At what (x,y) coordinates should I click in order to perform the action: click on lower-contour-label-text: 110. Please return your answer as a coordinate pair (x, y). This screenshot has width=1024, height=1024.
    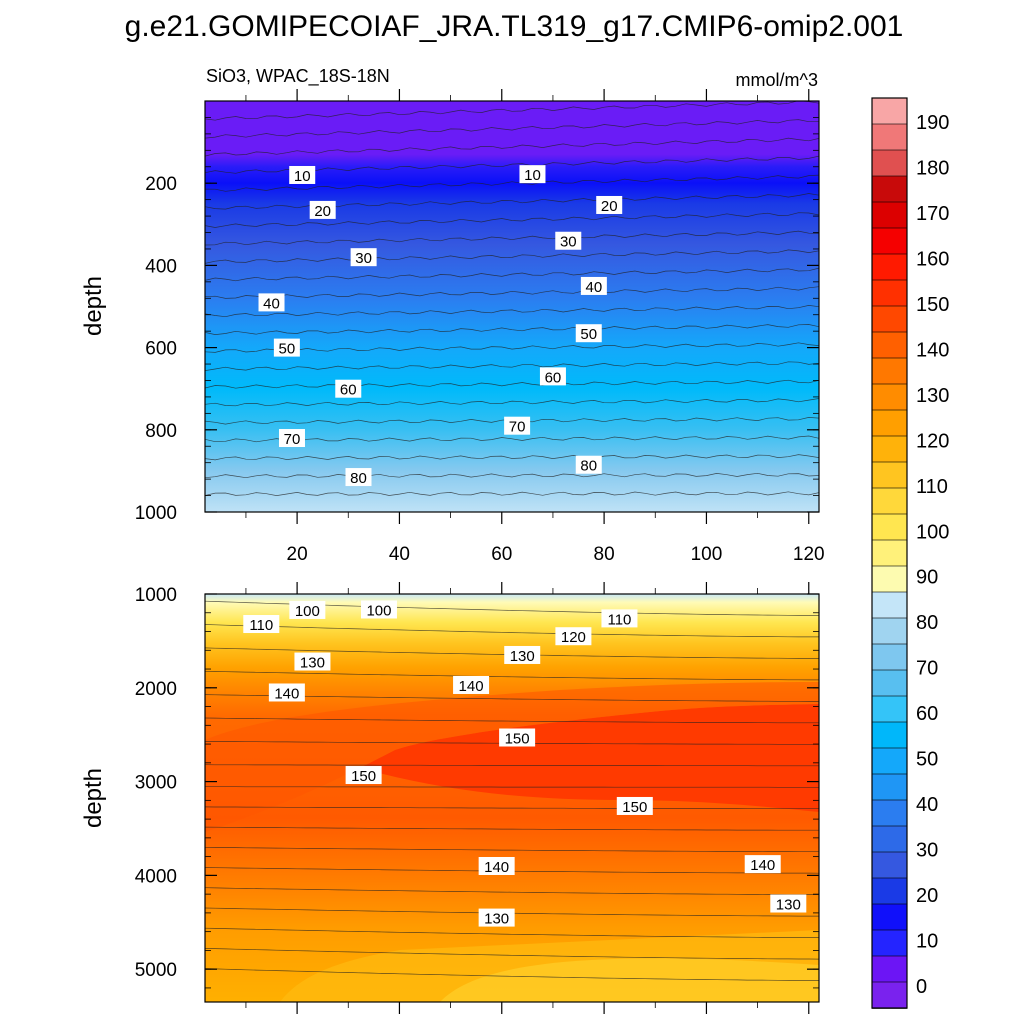
    Looking at the image, I should click on (261, 625).